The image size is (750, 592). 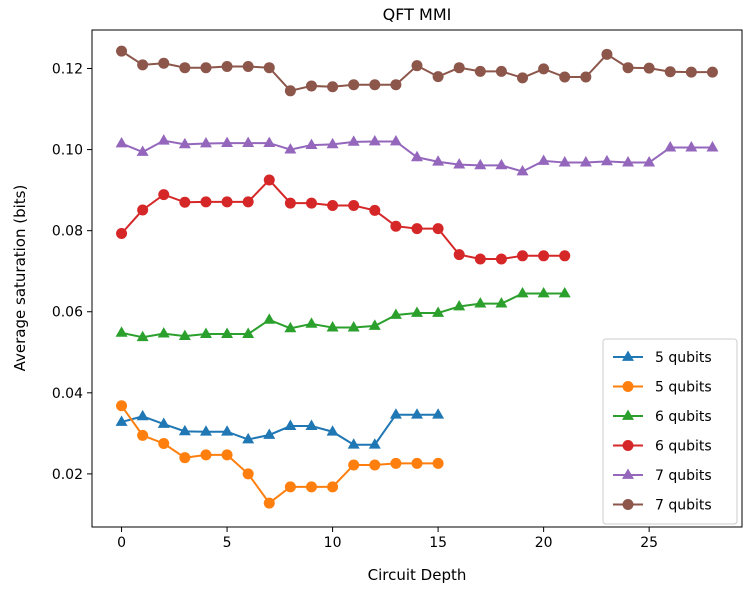 What do you see at coordinates (683, 506) in the screenshot?
I see `legend-label: 7 qubits` at bounding box center [683, 506].